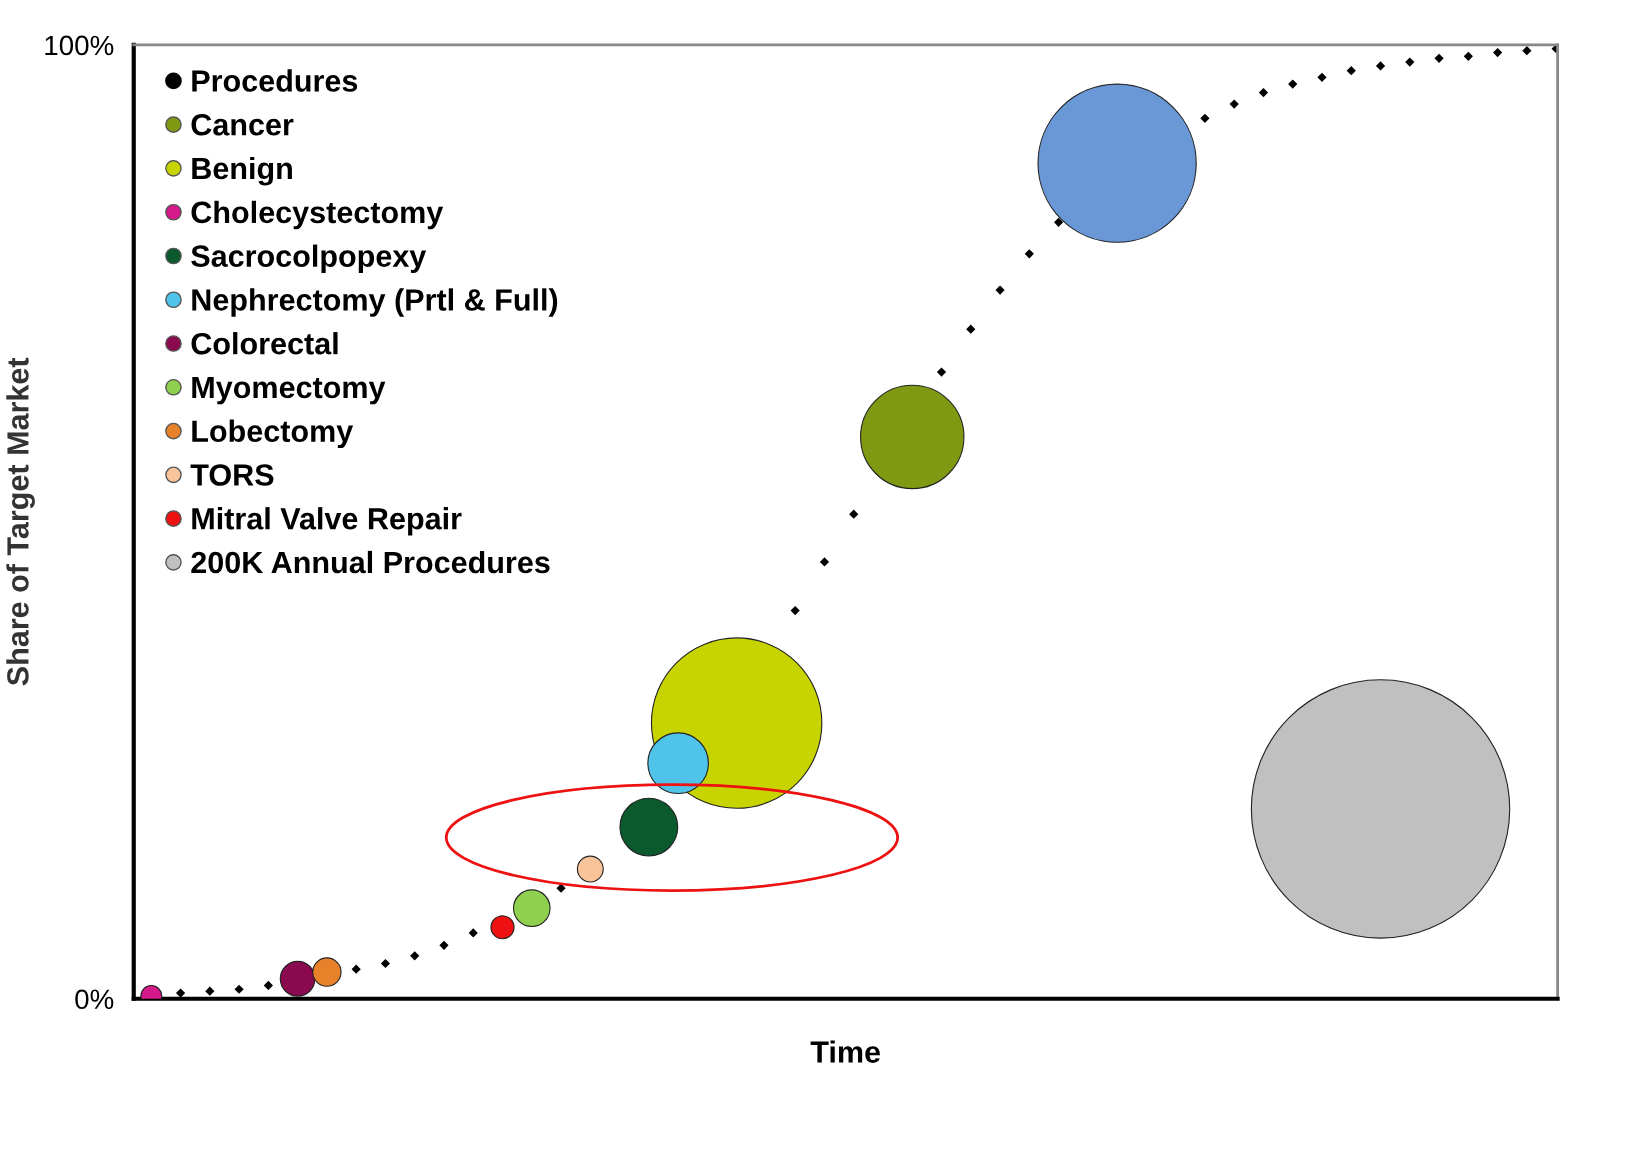 This screenshot has width=1631, height=1152. Describe the element at coordinates (79, 45) in the screenshot. I see `y-tick-label: 100%` at that location.